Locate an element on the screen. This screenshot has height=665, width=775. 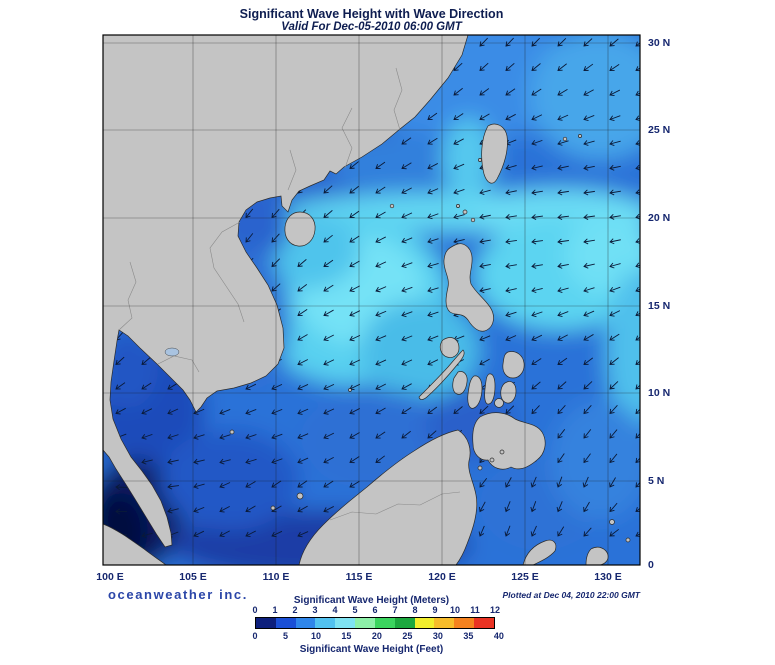
meters-tick-label: 5 is located at coordinates (355, 610).